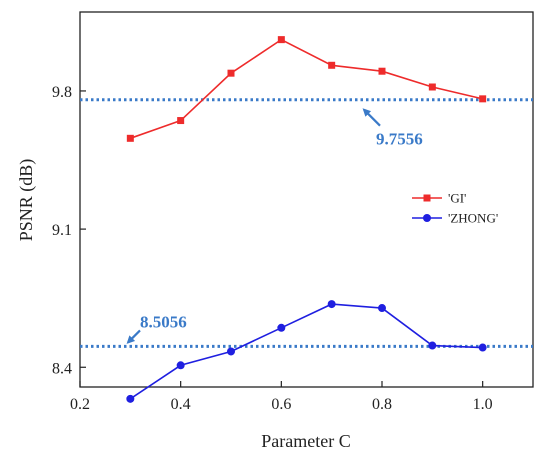 This screenshot has width=550, height=459. I want to click on x-tick-label: 0.8, so click(382, 404).